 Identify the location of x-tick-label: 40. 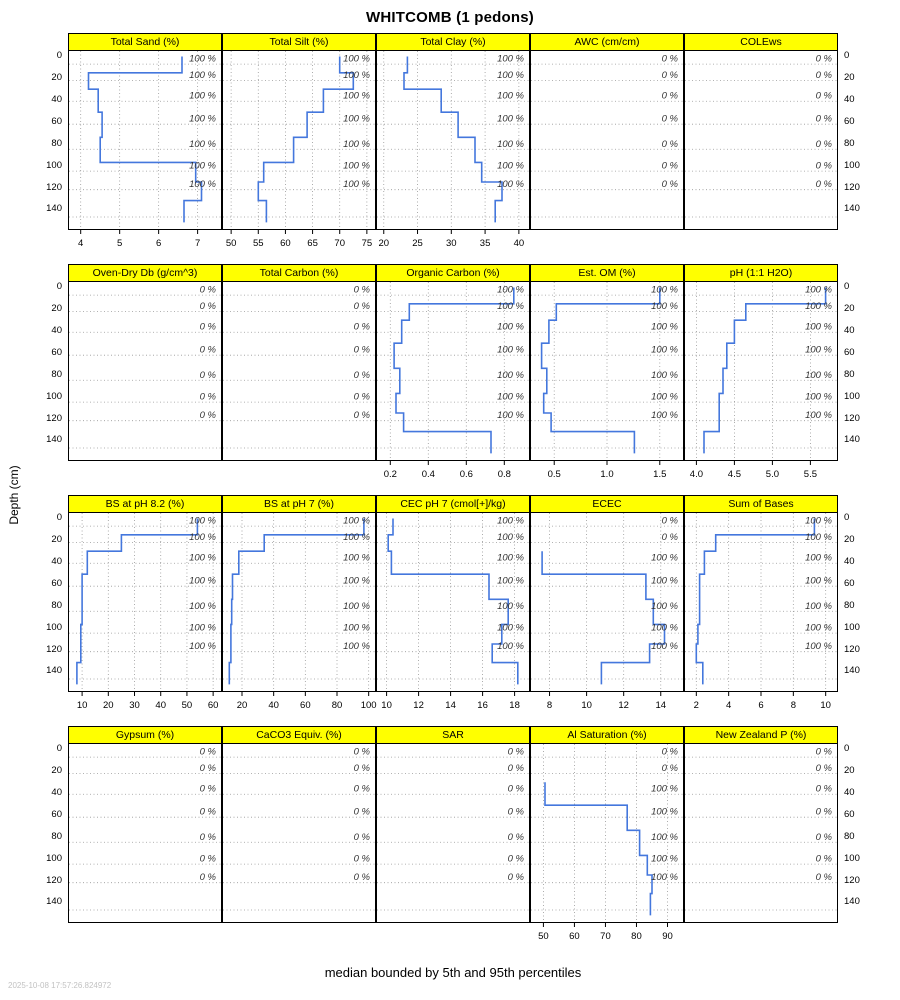
(160, 705).